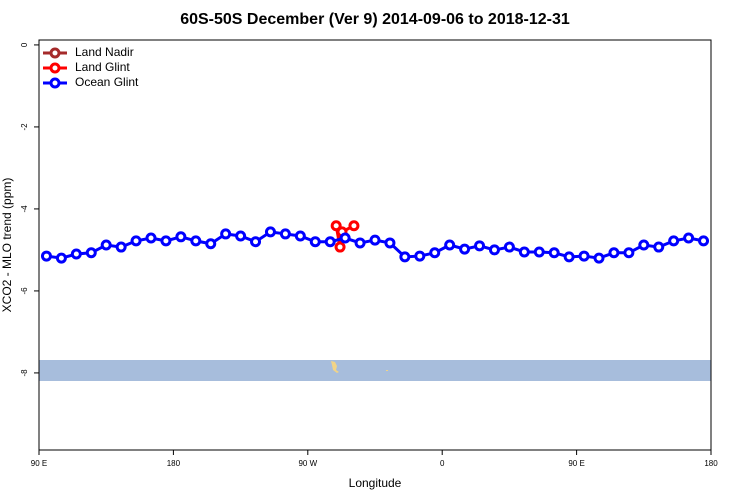 The width and height of the screenshot is (750, 500). Describe the element at coordinates (7, 245) in the screenshot. I see `y-axis-label: XCO2 - MLO trend (ppm)` at that location.